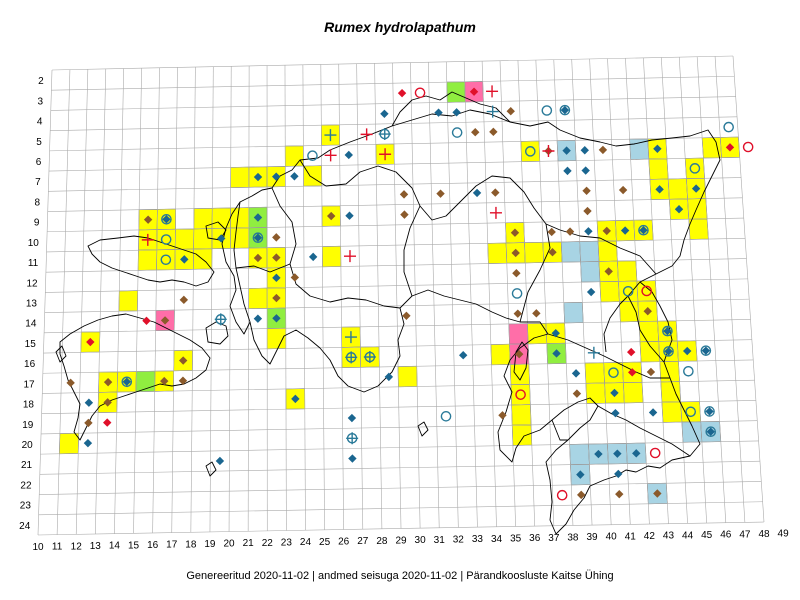 This screenshot has height=600, width=800. What do you see at coordinates (726, 535) in the screenshot?
I see `column-label: 46` at bounding box center [726, 535].